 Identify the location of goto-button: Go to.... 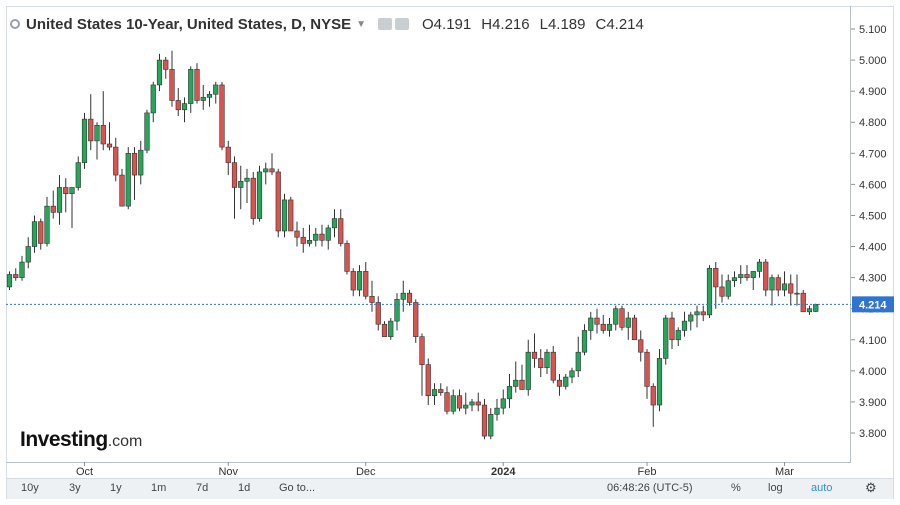
(297, 488).